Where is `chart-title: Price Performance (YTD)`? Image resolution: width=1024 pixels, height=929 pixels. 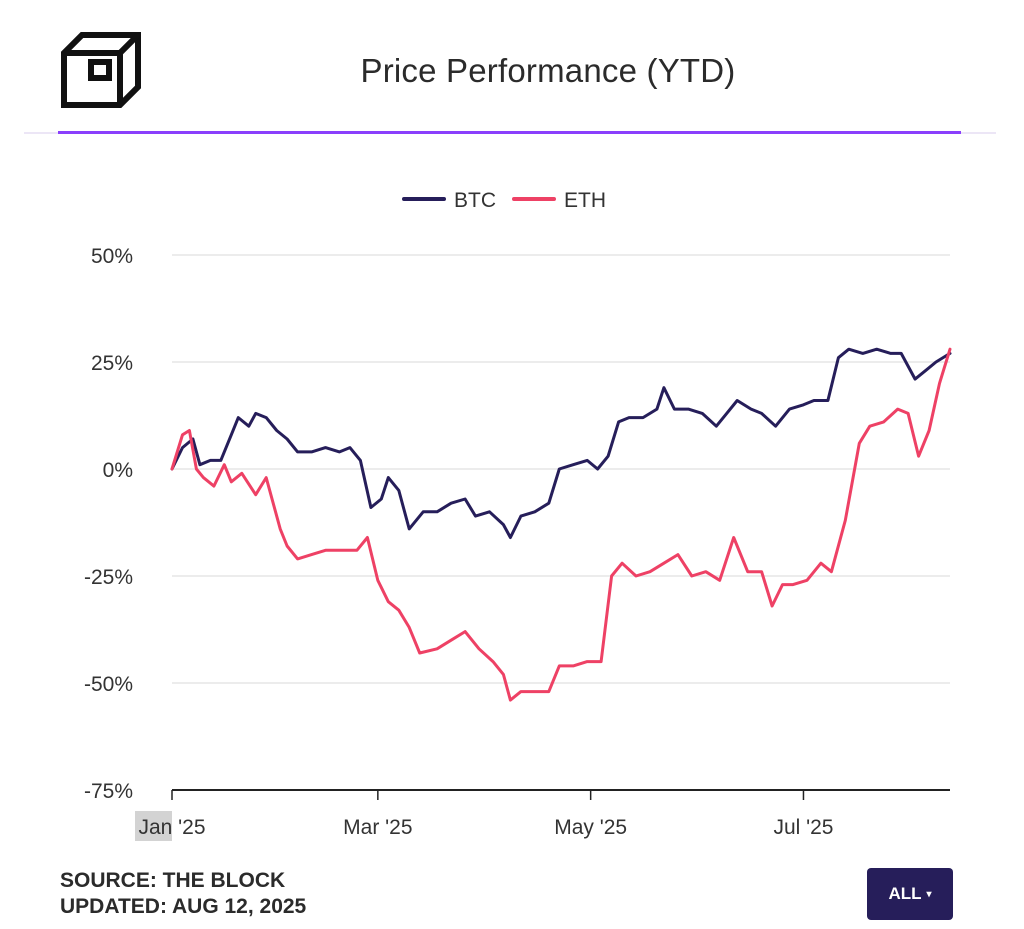
chart-title: Price Performance (YTD) is located at coordinates (548, 70).